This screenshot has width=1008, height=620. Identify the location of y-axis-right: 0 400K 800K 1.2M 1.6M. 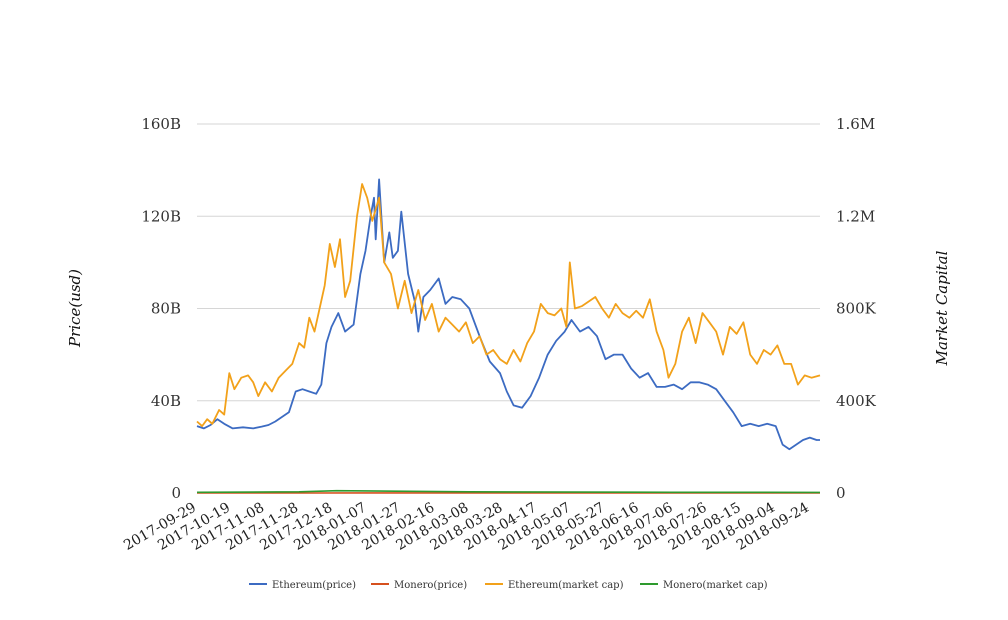
(856, 308).